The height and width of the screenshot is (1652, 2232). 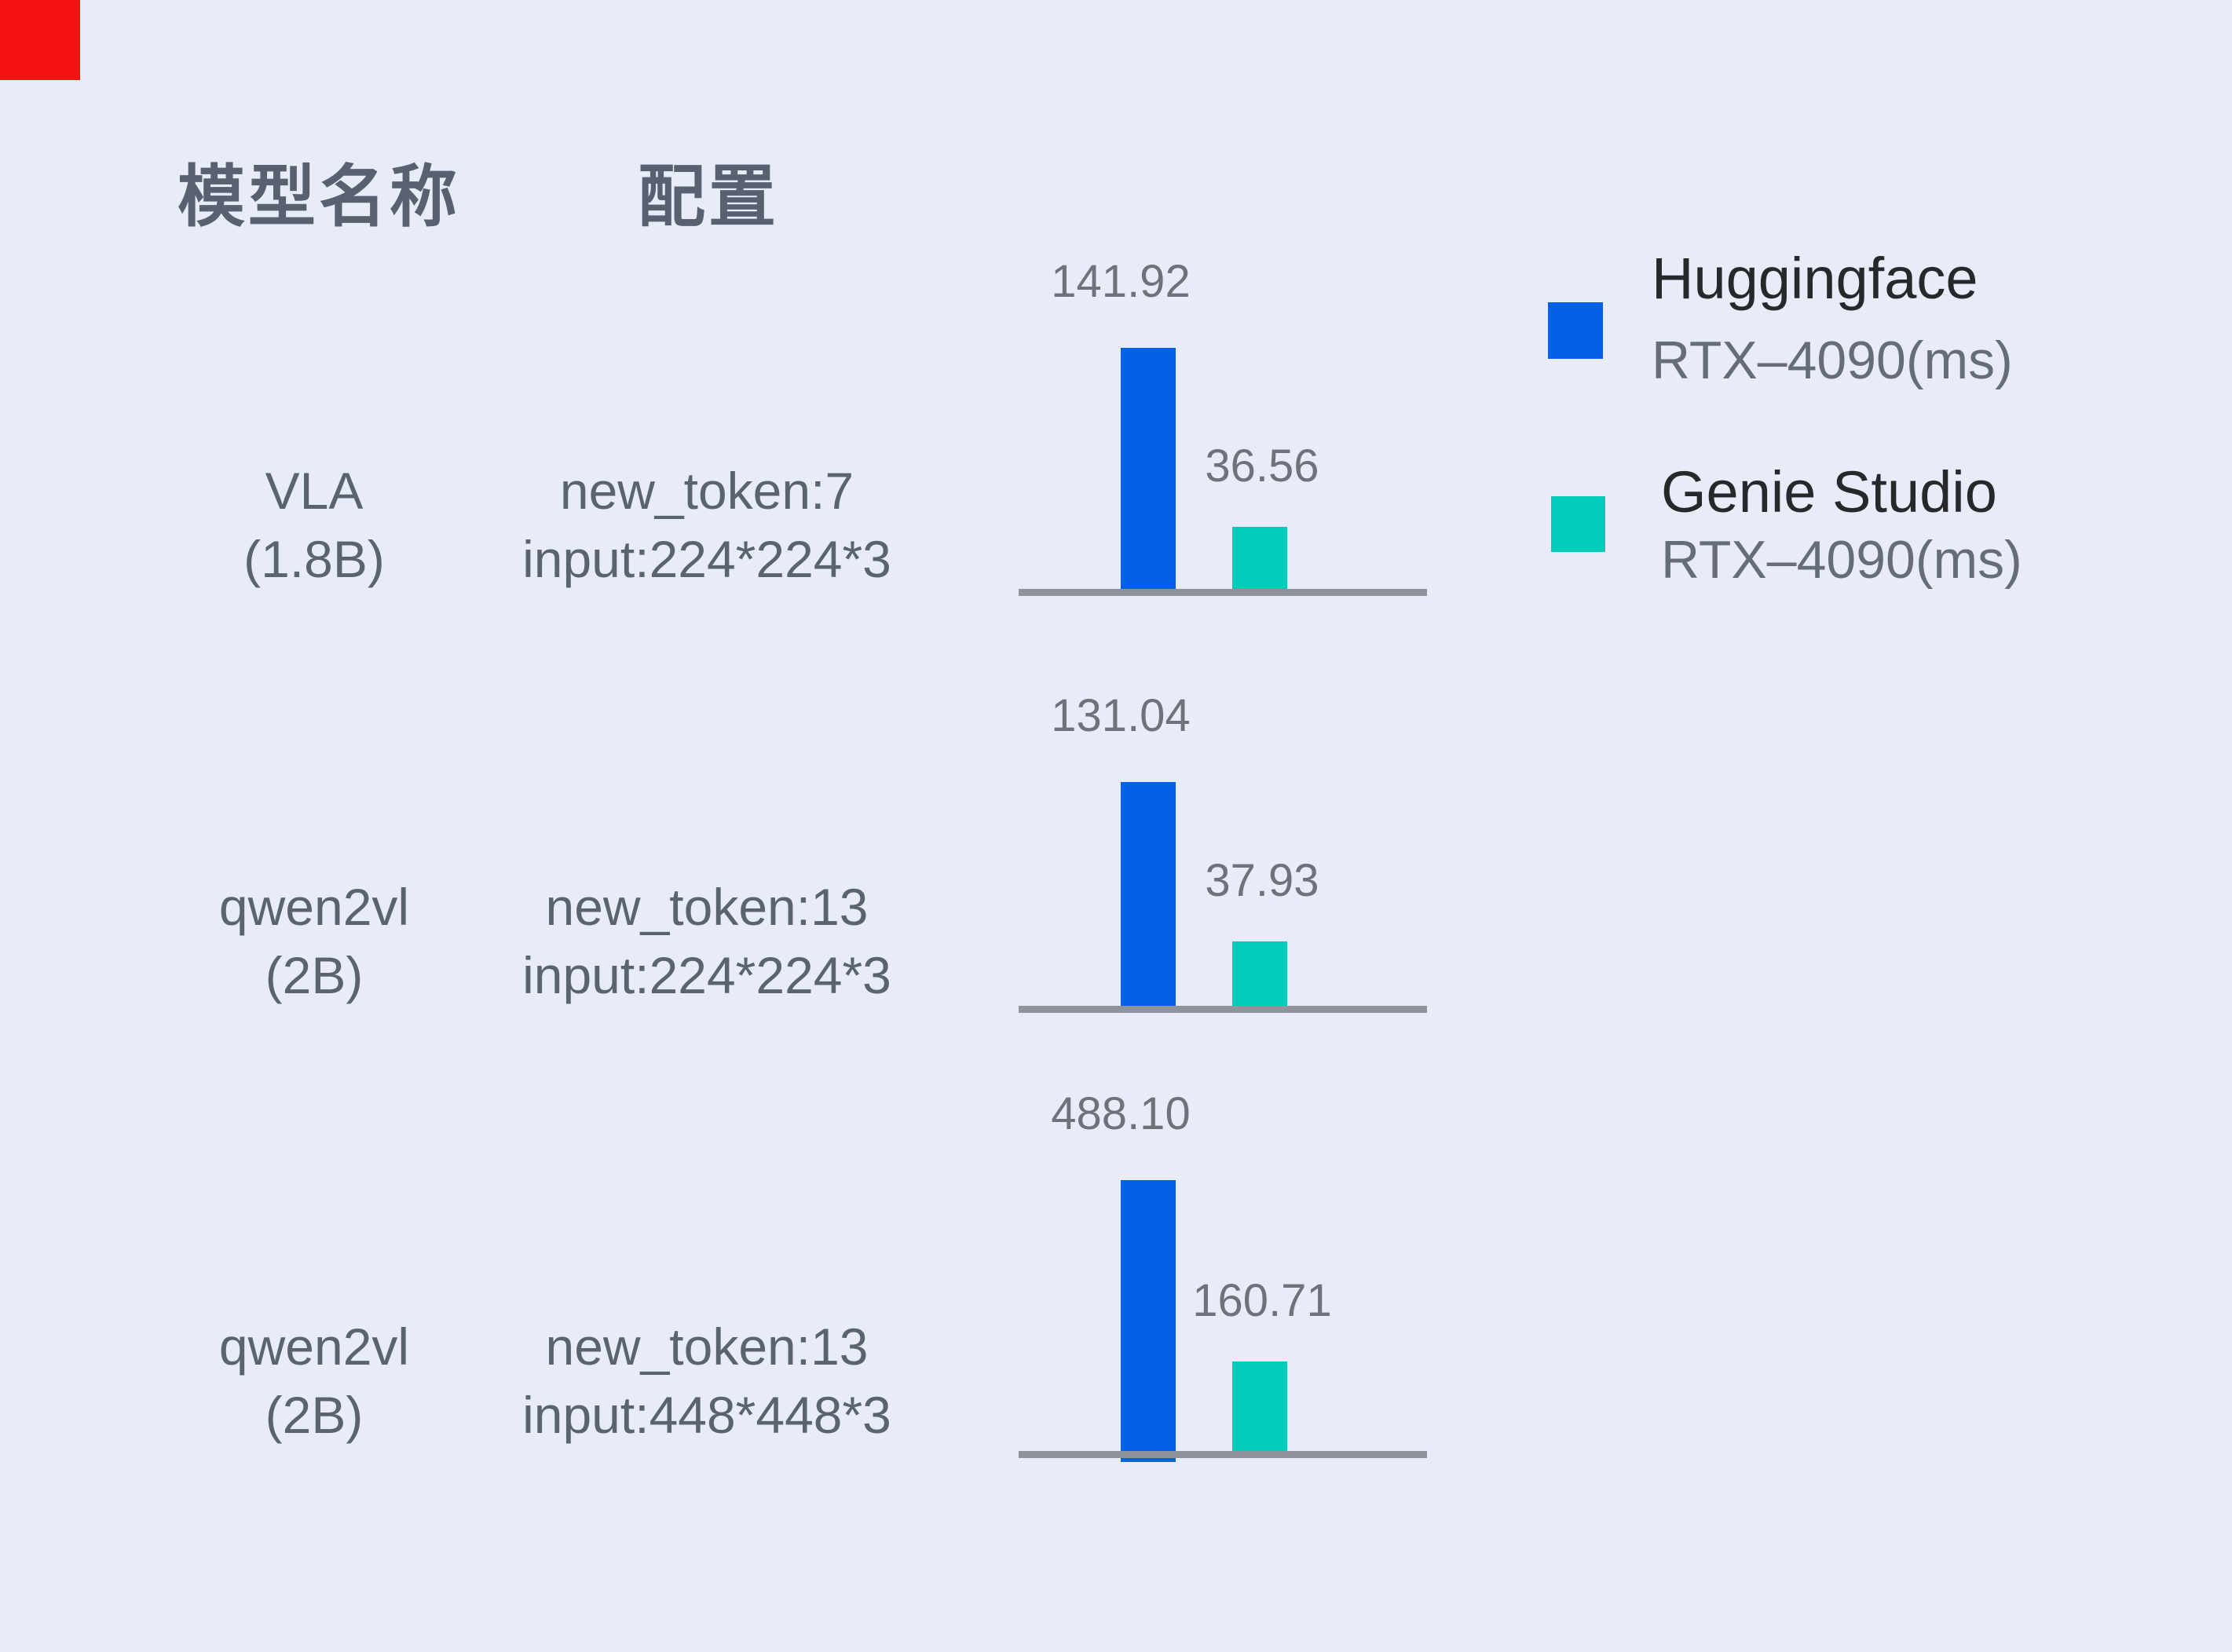 I want to click on bar-group-row3: 488.10 160.71, so click(x=1223, y=1294).